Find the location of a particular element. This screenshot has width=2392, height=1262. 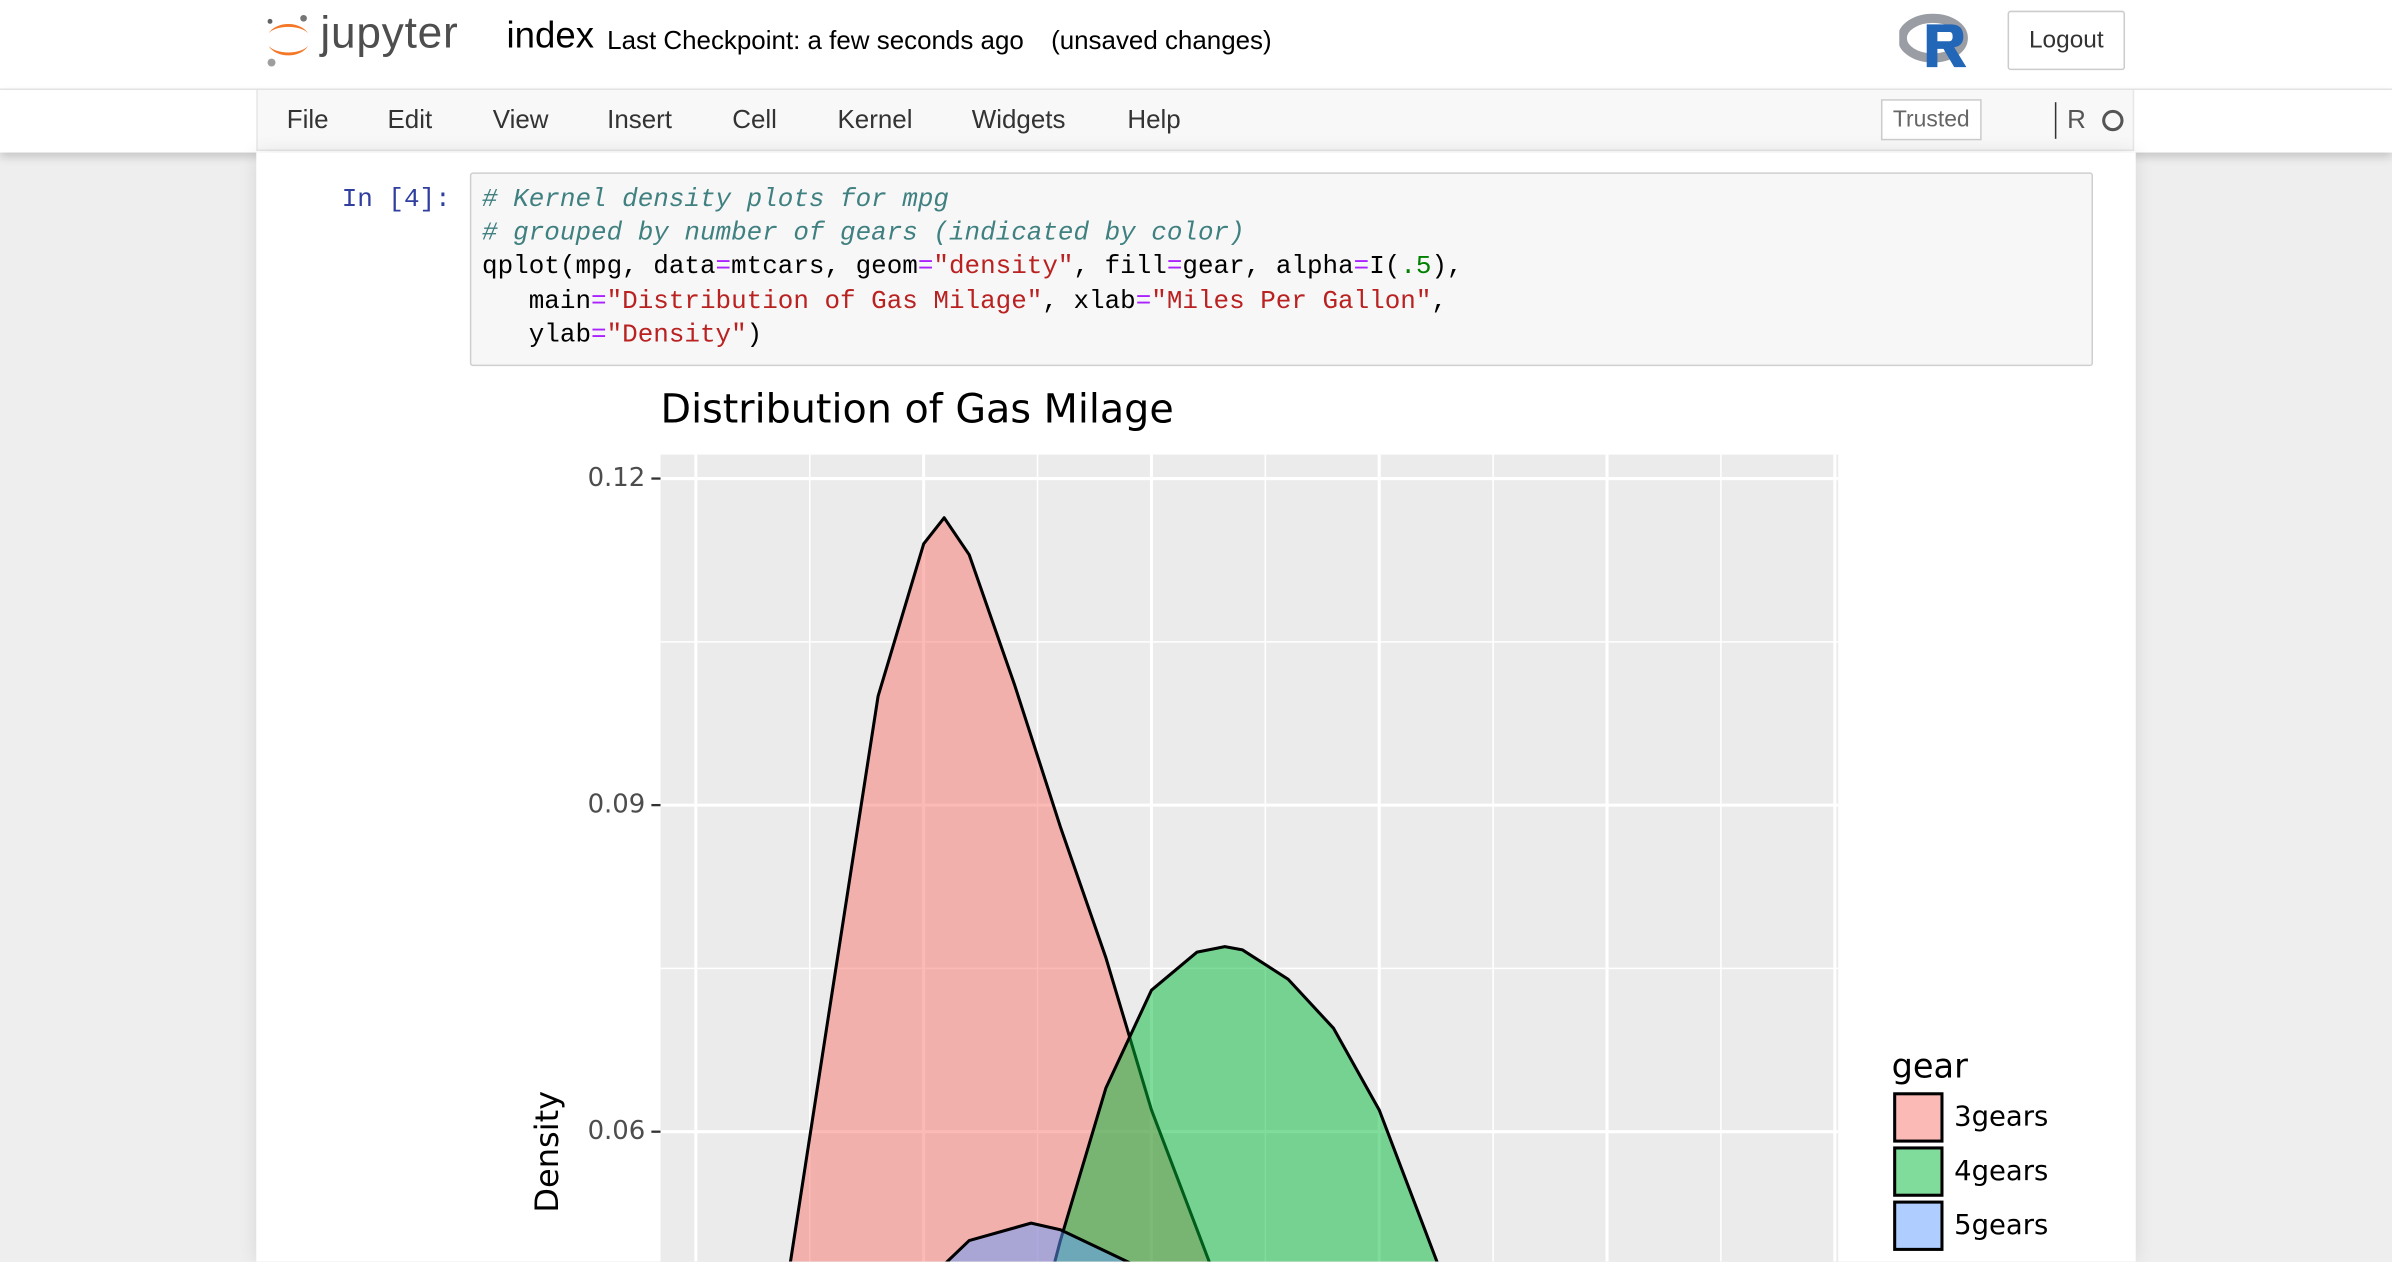

logo-text: jupyter is located at coordinates (389, 33).